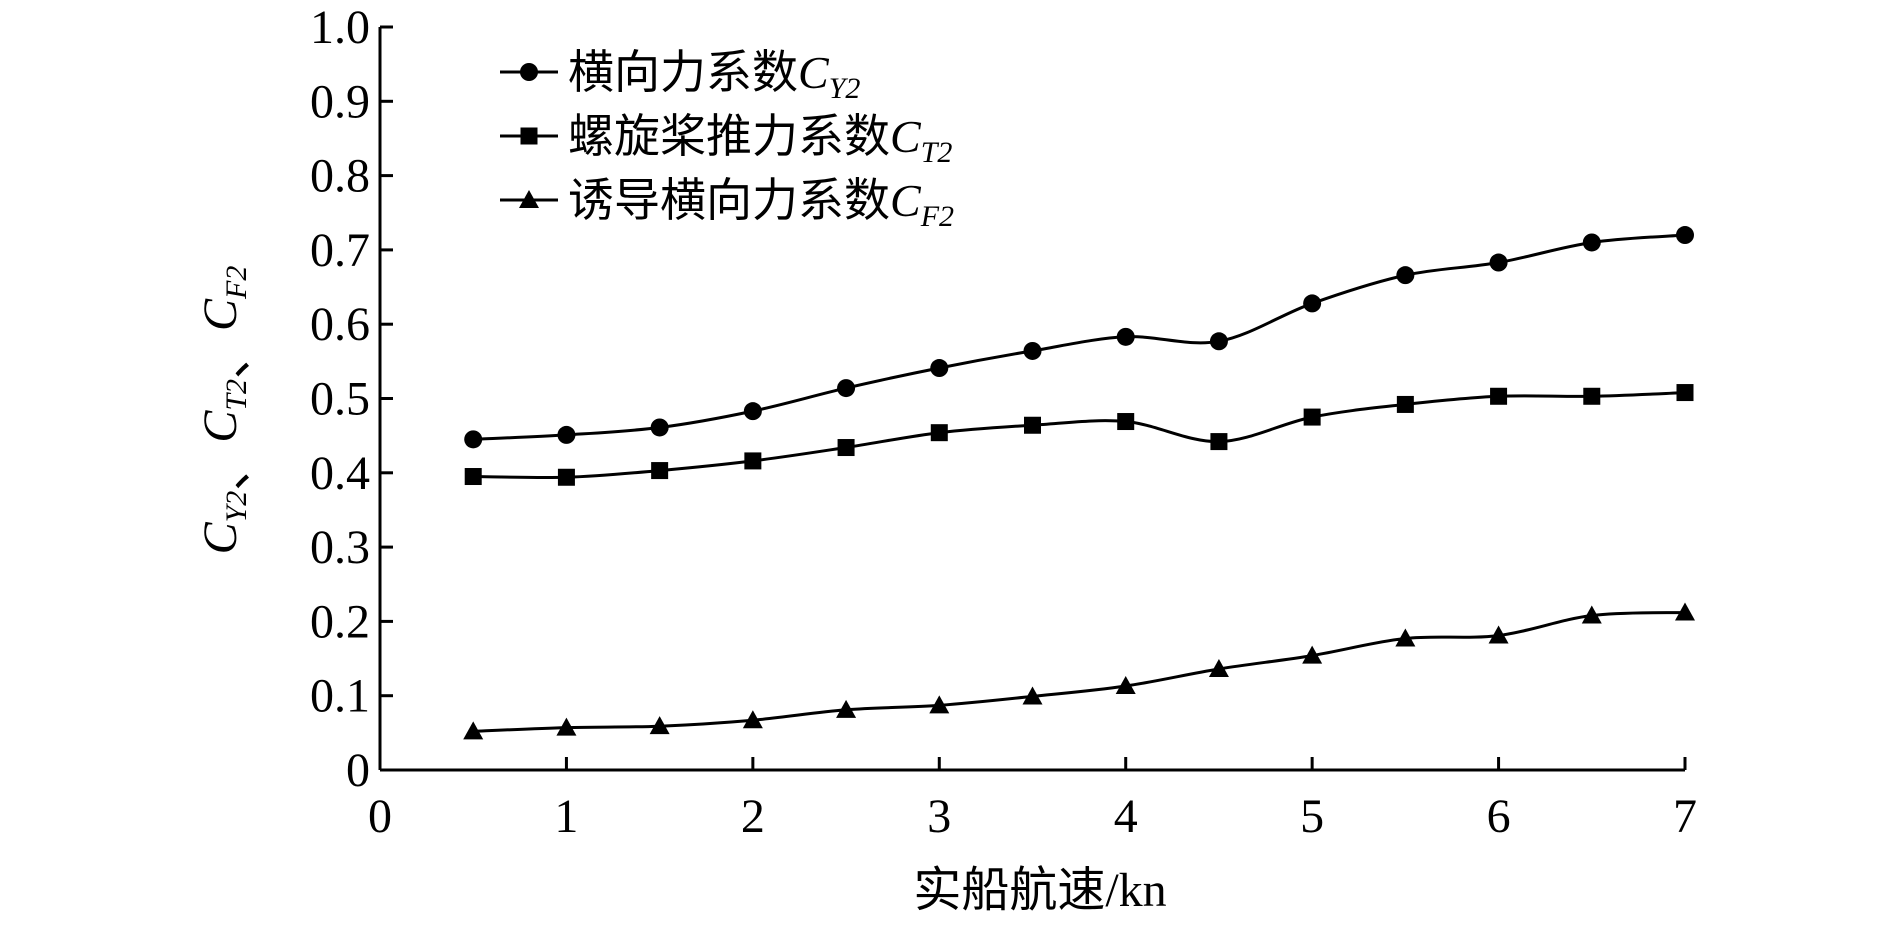  I want to click on x-tick-label: 4, so click(1126, 816).